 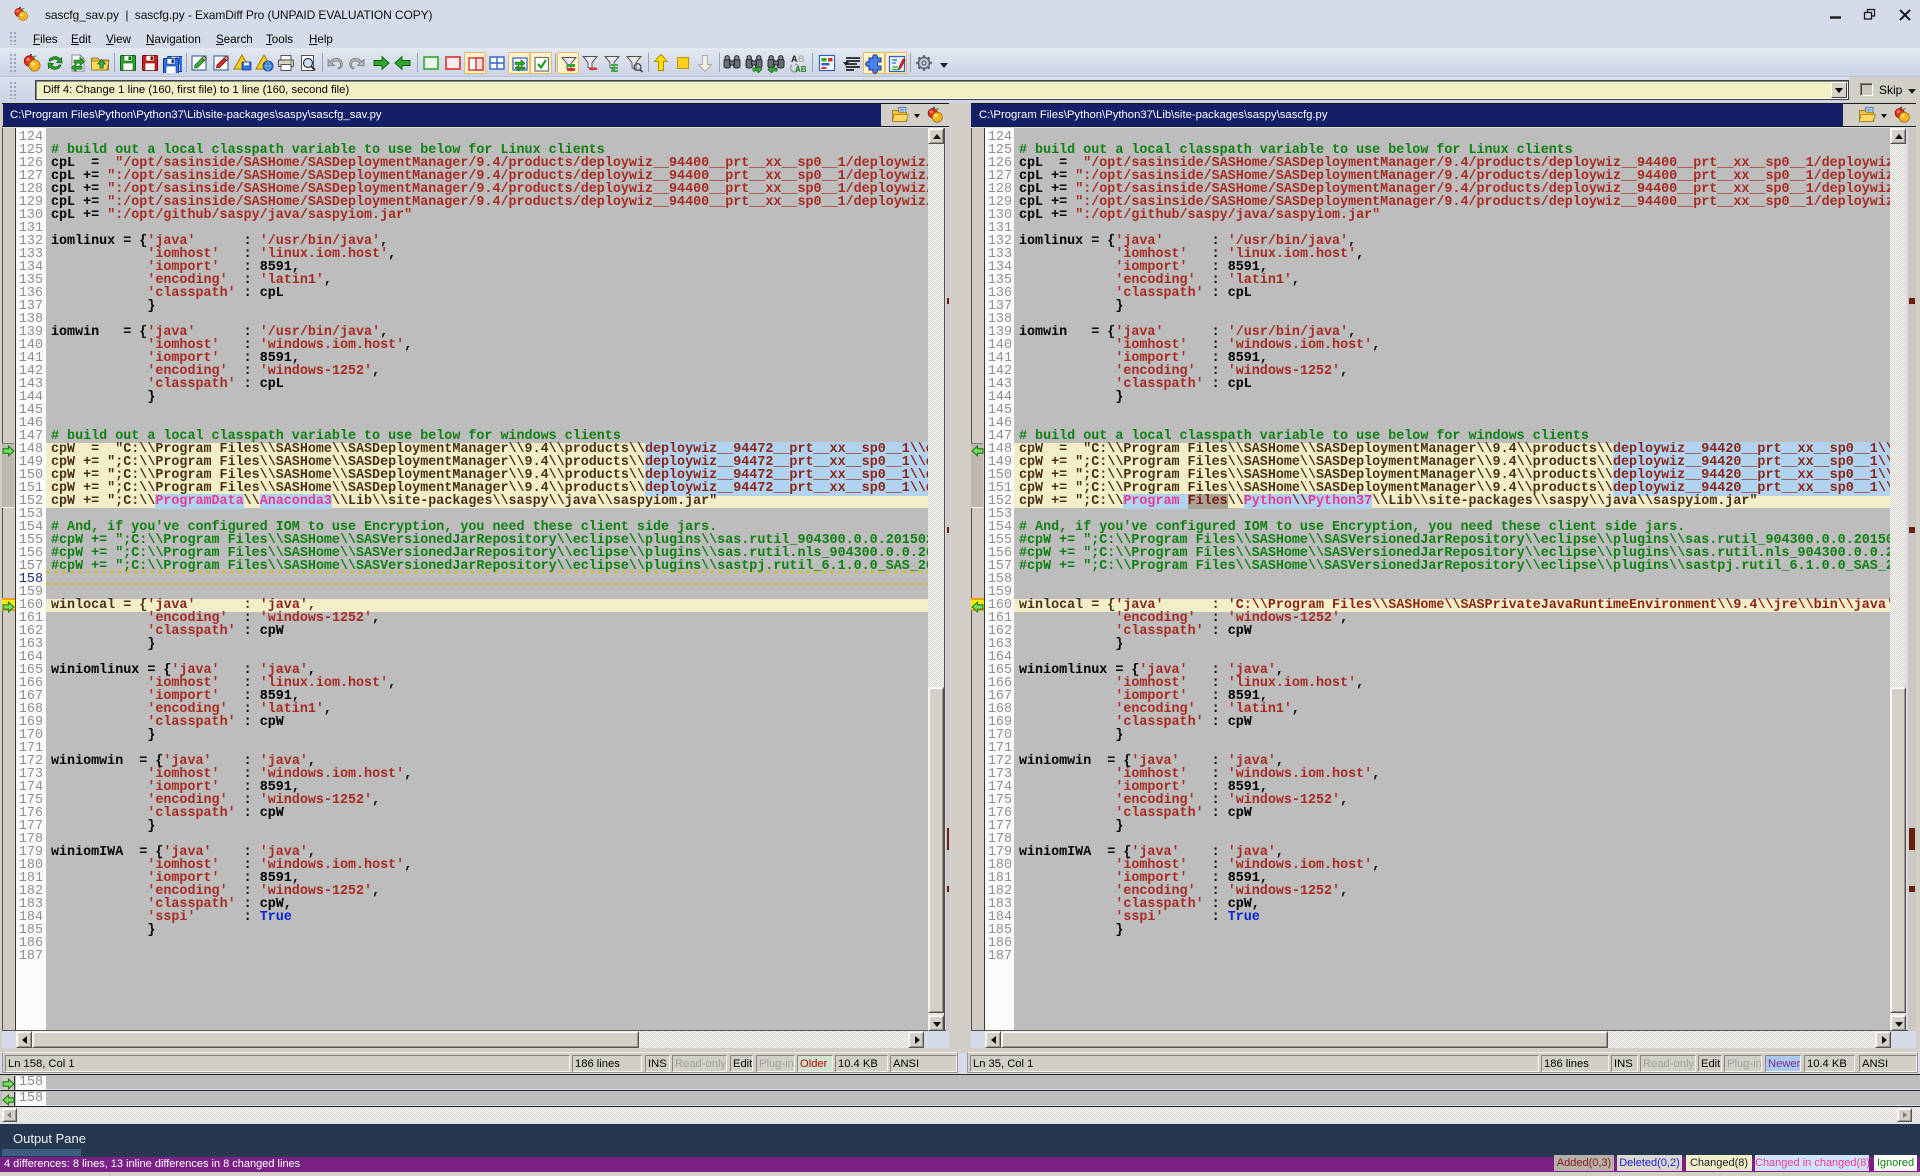 What do you see at coordinates (801, 69) in the screenshot?
I see `svg-text: AB` at bounding box center [801, 69].